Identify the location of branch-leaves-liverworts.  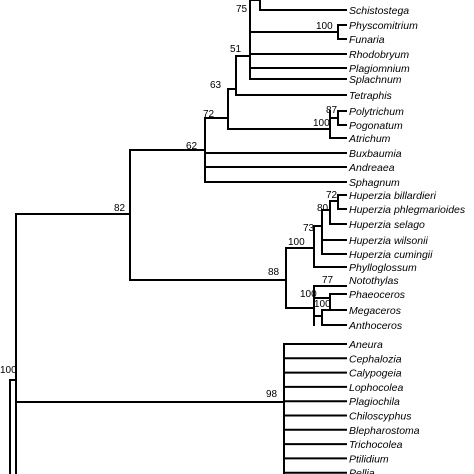
(315, 408).